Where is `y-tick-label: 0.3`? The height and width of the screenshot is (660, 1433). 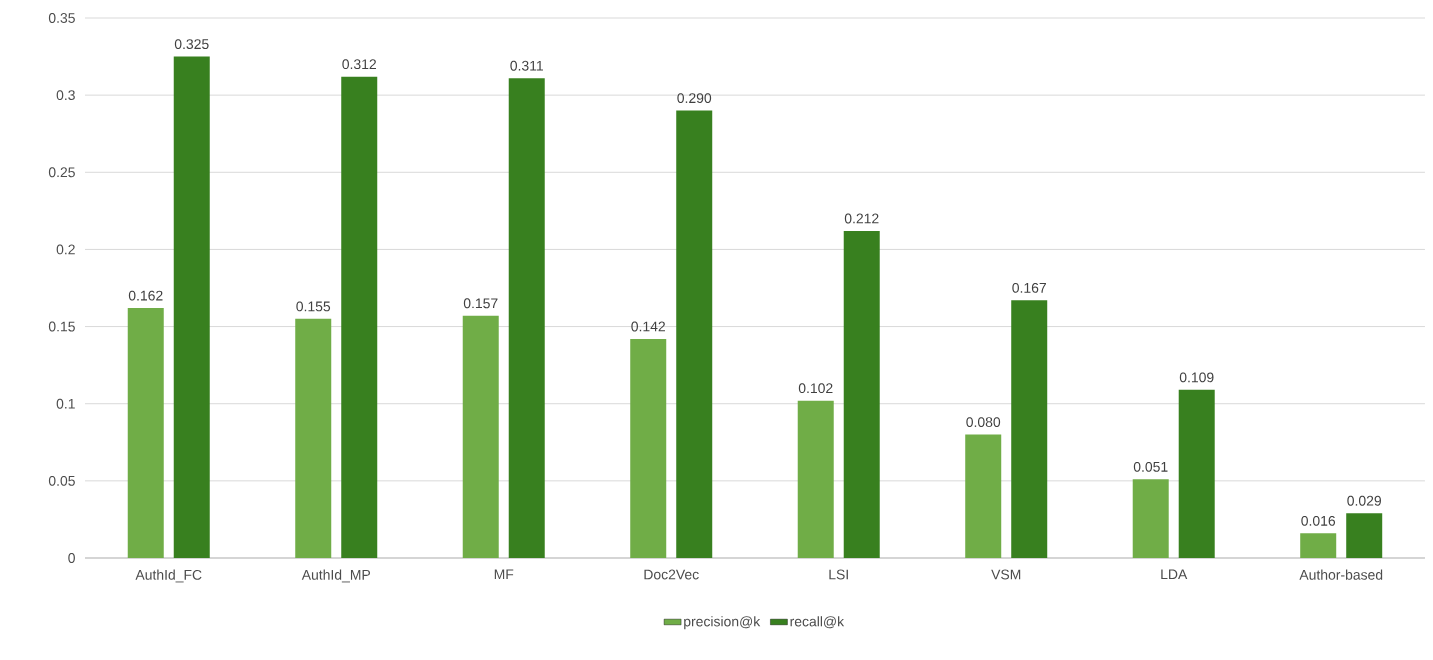 y-tick-label: 0.3 is located at coordinates (65, 95).